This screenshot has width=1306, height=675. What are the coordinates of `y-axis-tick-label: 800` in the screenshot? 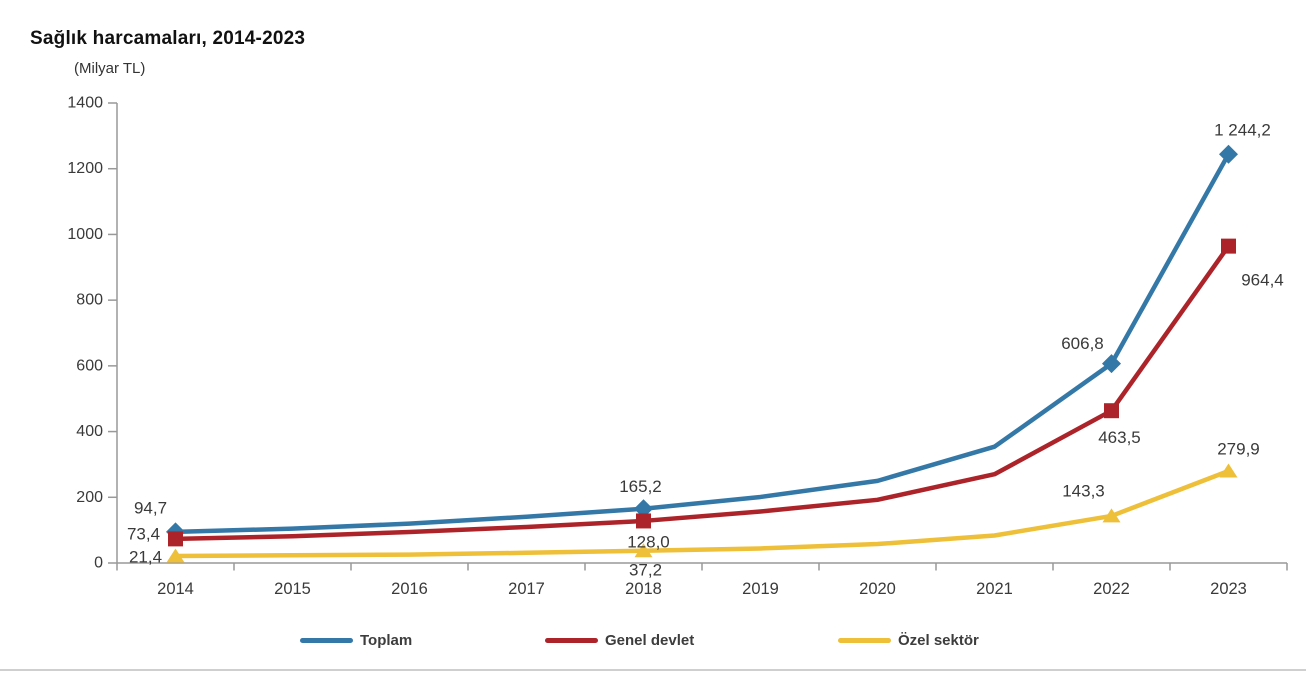 It's located at (89, 300).